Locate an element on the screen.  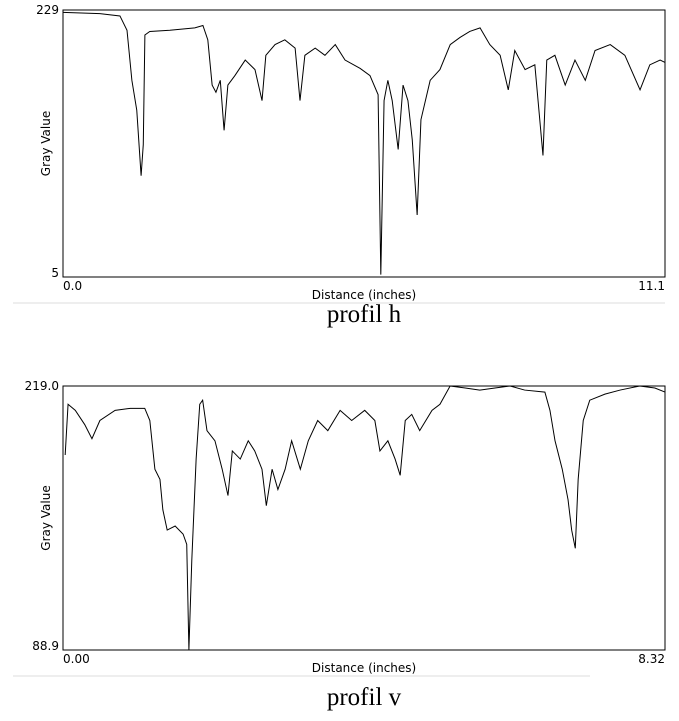
caption: profil h is located at coordinates (364, 314).